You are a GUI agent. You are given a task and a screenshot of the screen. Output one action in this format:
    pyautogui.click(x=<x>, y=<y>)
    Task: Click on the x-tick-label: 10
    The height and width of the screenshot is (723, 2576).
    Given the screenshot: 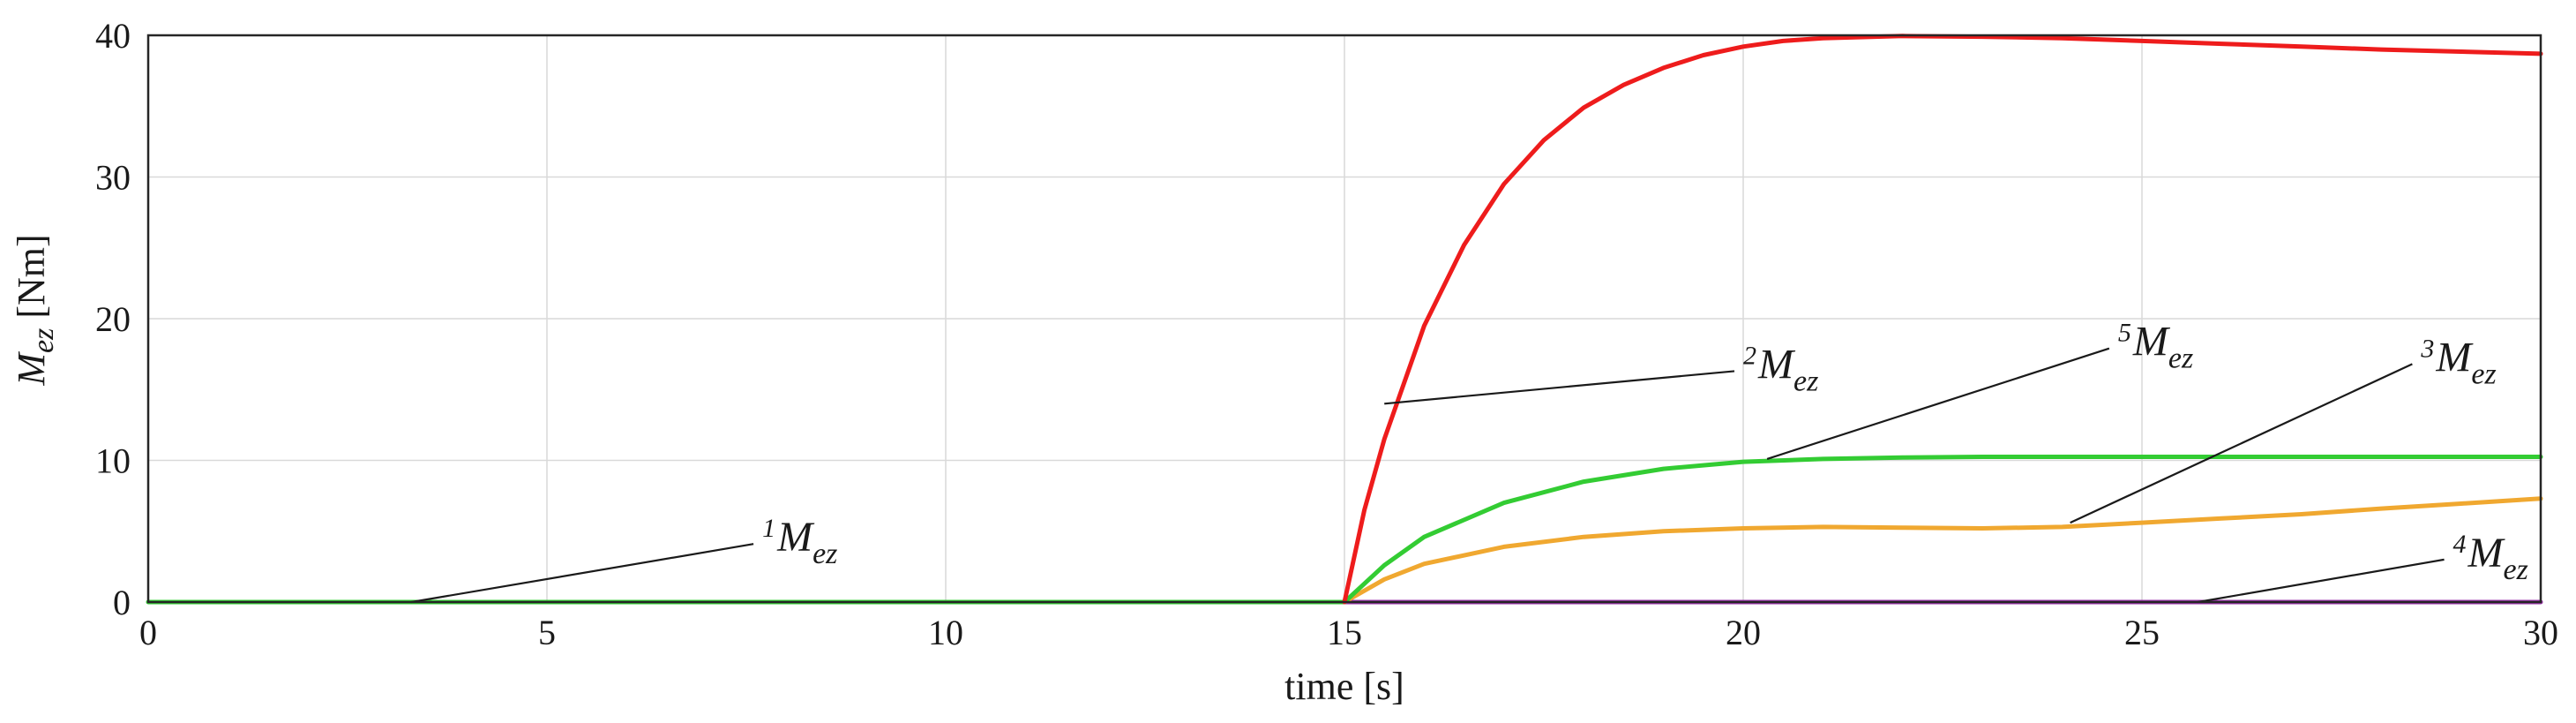 What is the action you would take?
    pyautogui.click(x=946, y=632)
    